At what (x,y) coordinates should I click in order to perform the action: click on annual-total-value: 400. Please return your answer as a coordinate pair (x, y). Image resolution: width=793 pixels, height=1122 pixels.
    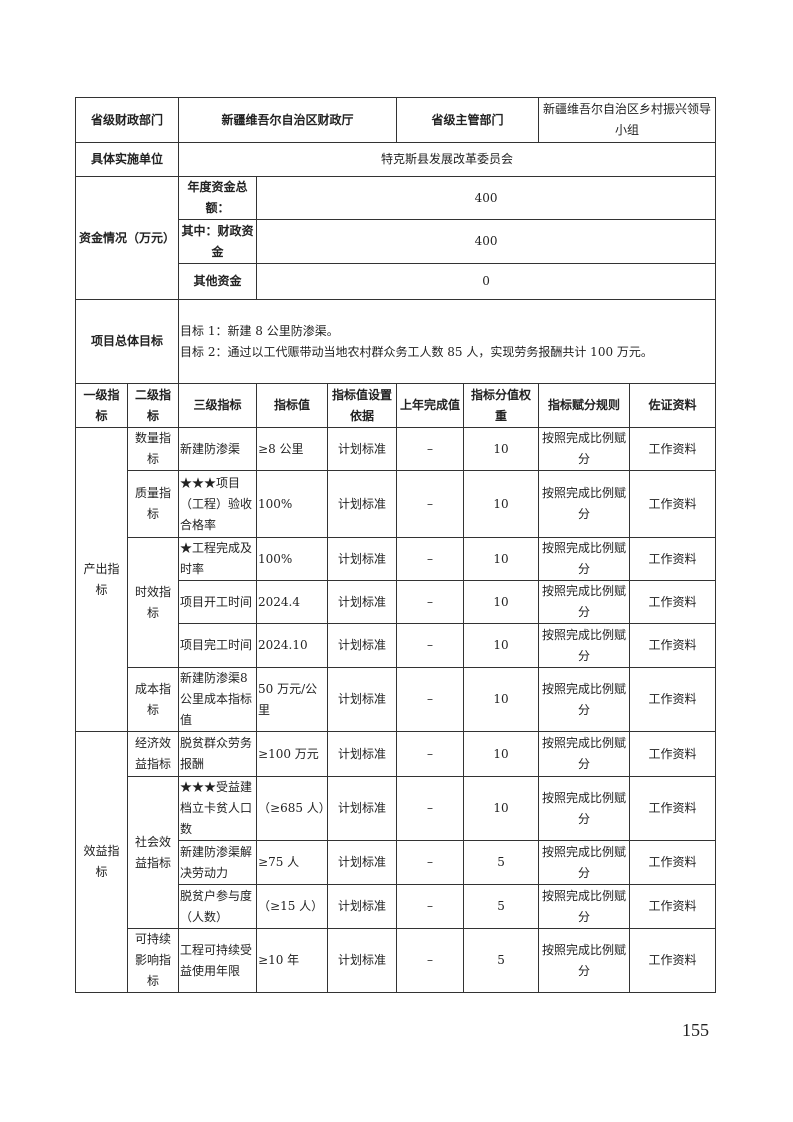
    Looking at the image, I should click on (486, 198).